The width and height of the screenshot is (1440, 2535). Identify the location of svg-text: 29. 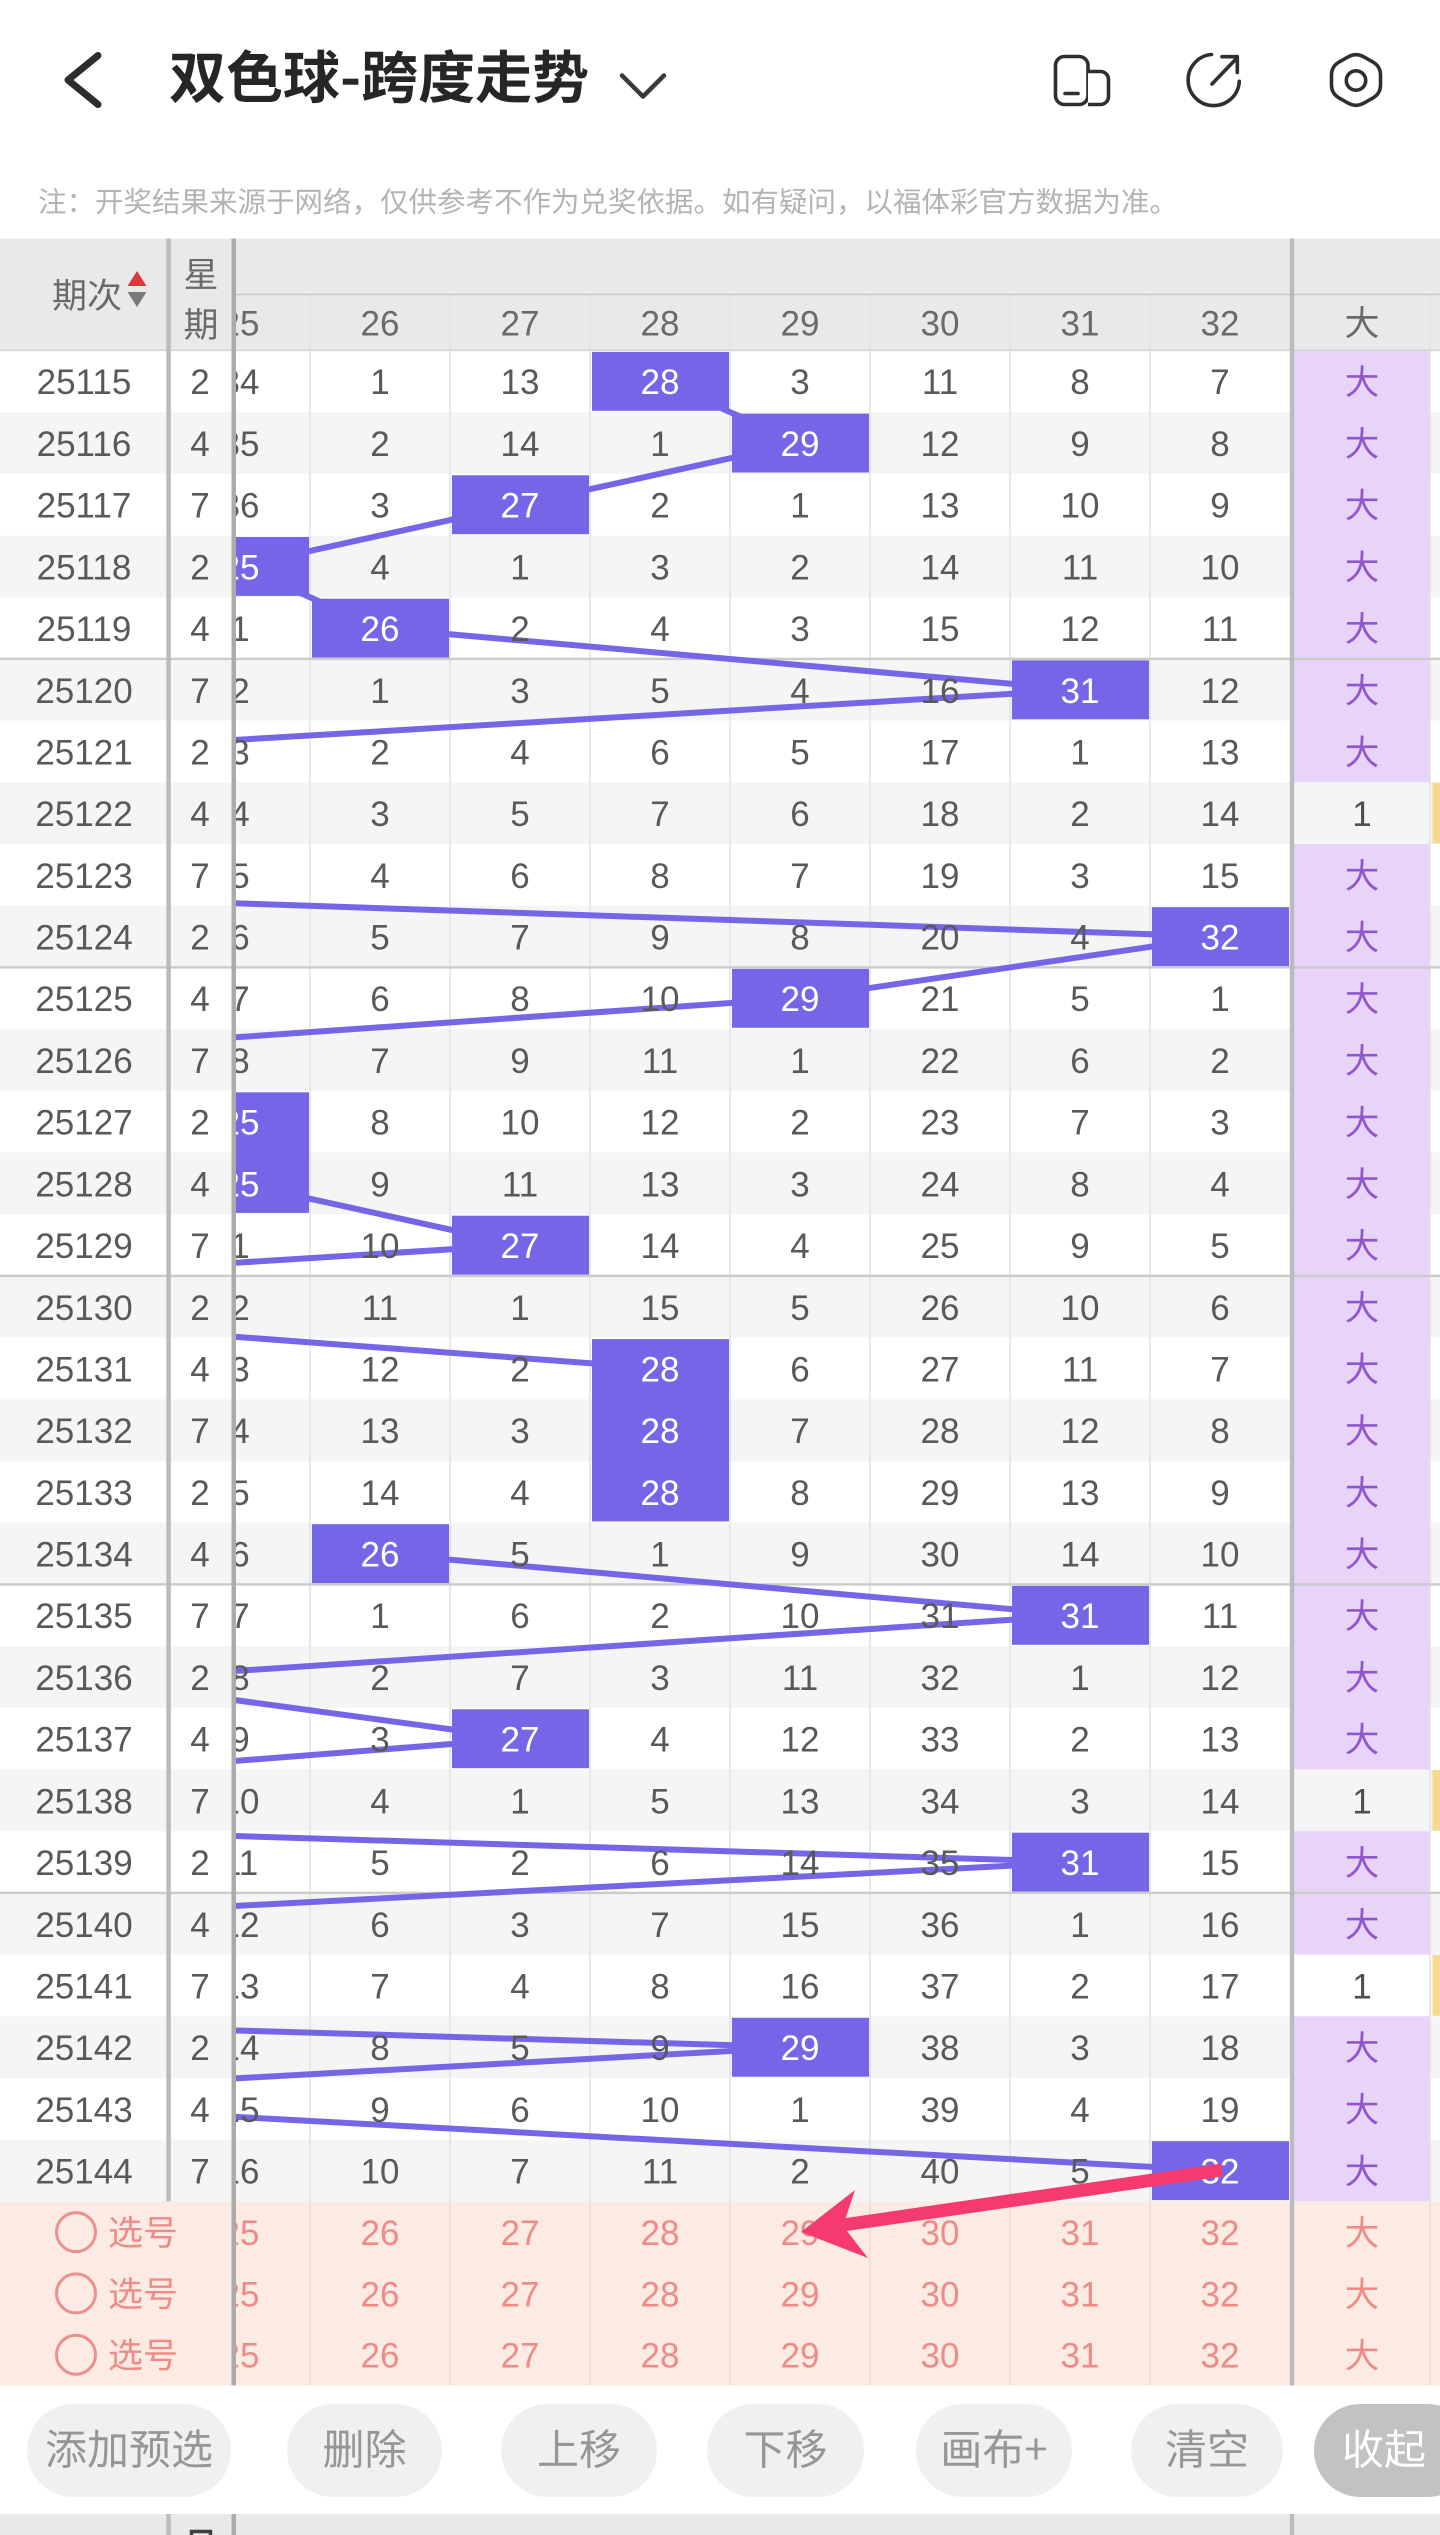
(800, 444).